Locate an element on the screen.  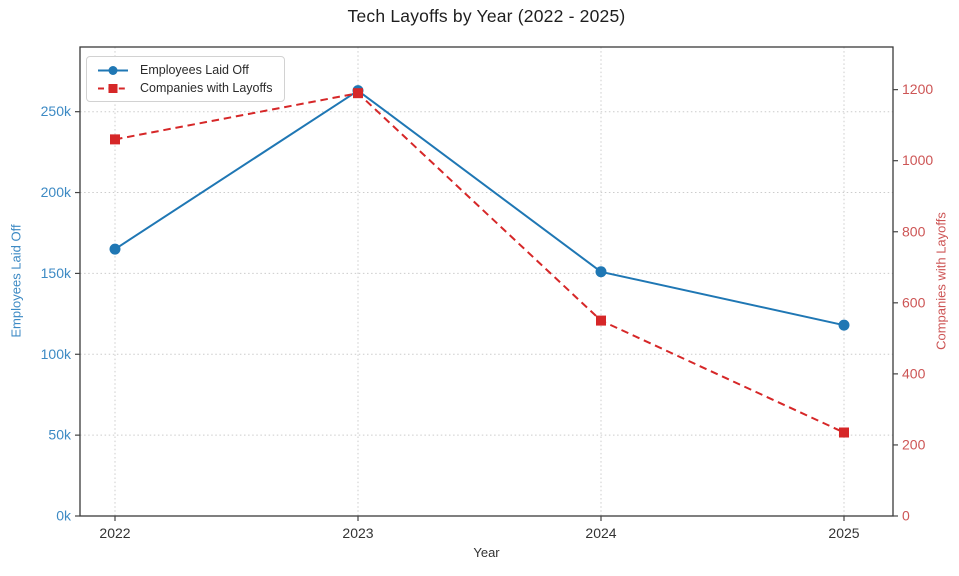
chart-title: Tech Layoffs by Year (2022 - 2025) is located at coordinates (486, 16).